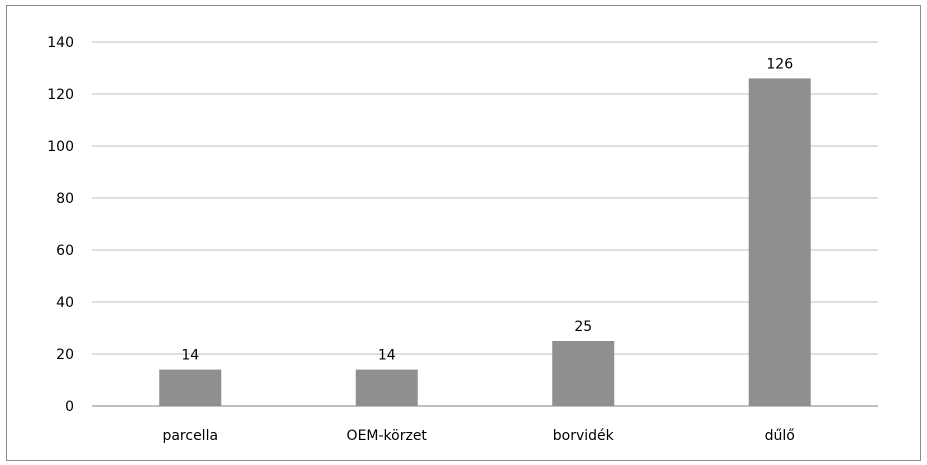 Image resolution: width=927 pixels, height=465 pixels. I want to click on bar-borvid-k, so click(583, 373).